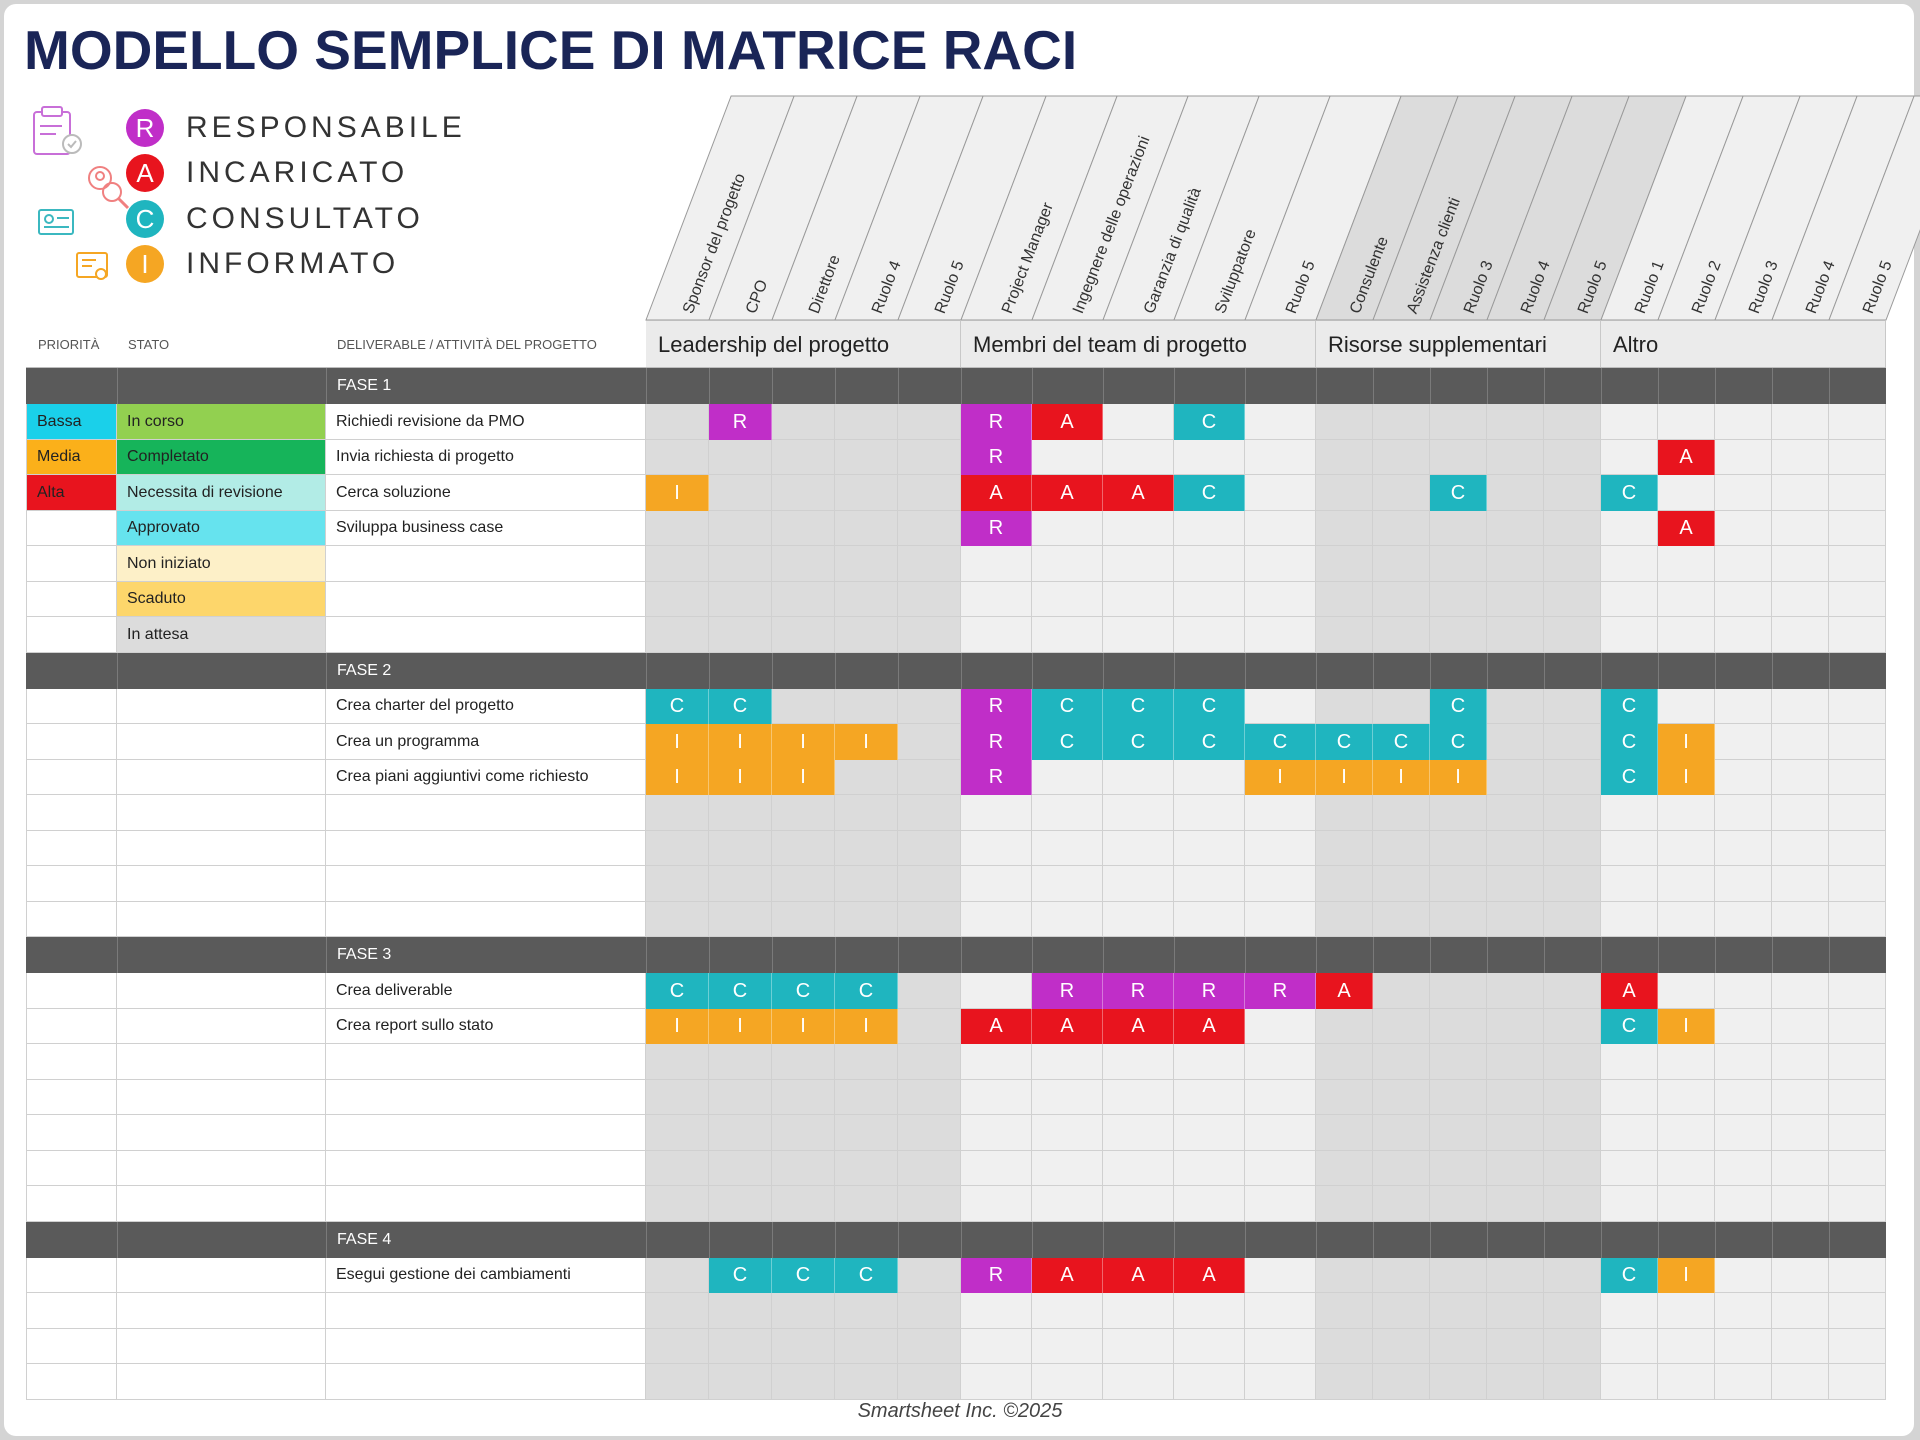 Image resolution: width=1920 pixels, height=1440 pixels. I want to click on task-cell: Sviluppa business case, so click(486, 528).